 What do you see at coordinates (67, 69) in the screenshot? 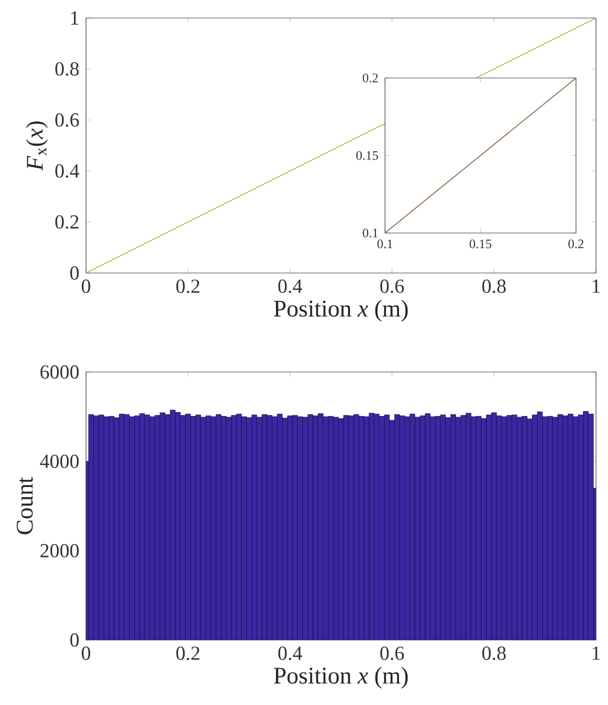
I see `y-tick-label: 0.8` at bounding box center [67, 69].